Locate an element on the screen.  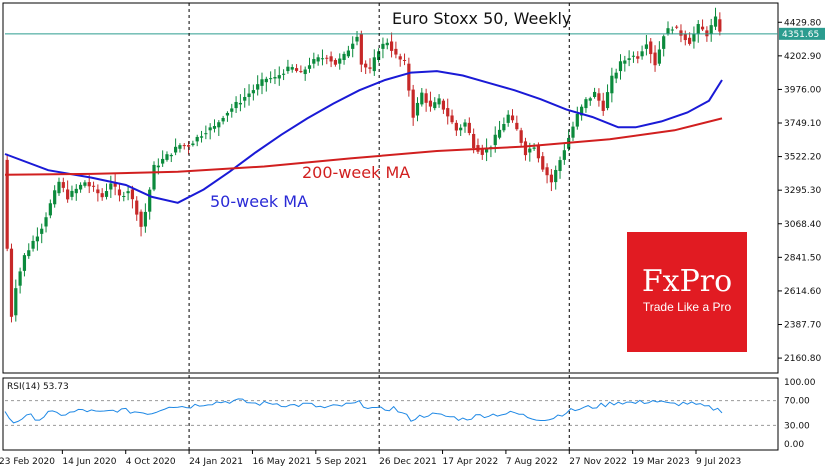
rsi-tick-label: 70.00 is located at coordinates (797, 402).